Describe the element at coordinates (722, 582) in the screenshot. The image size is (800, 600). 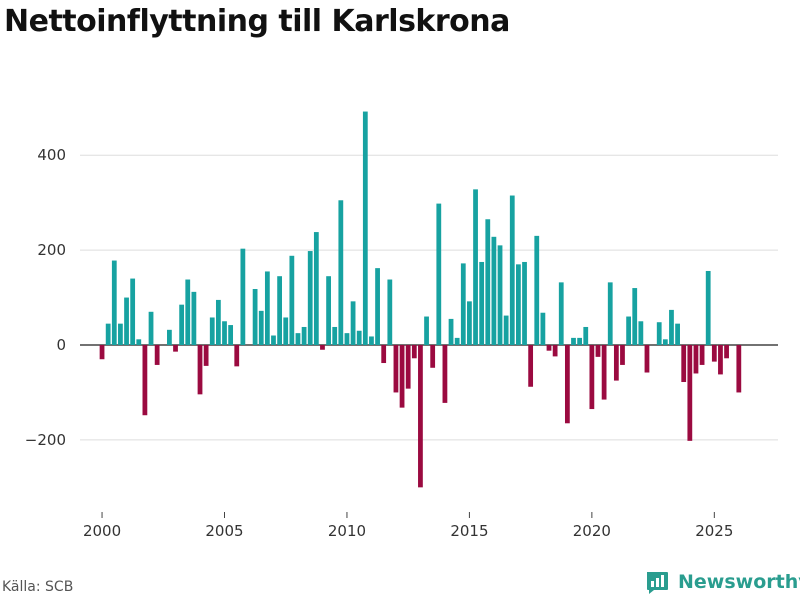
I see `newsworthy-logo: Newsworthy` at that location.